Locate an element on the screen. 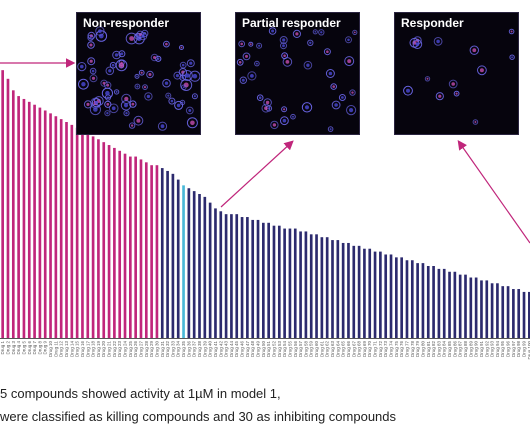 The width and height of the screenshot is (530, 443). tick-label: Drug 62 is located at coordinates (327, 349).